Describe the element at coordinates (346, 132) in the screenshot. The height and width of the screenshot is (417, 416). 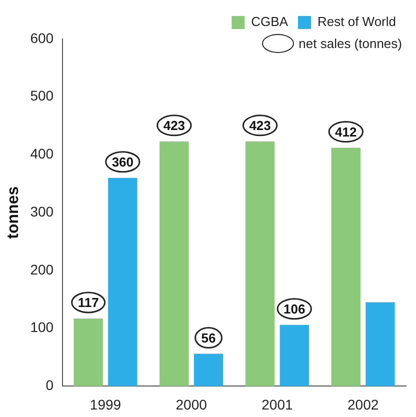
I see `data-label: 412` at that location.